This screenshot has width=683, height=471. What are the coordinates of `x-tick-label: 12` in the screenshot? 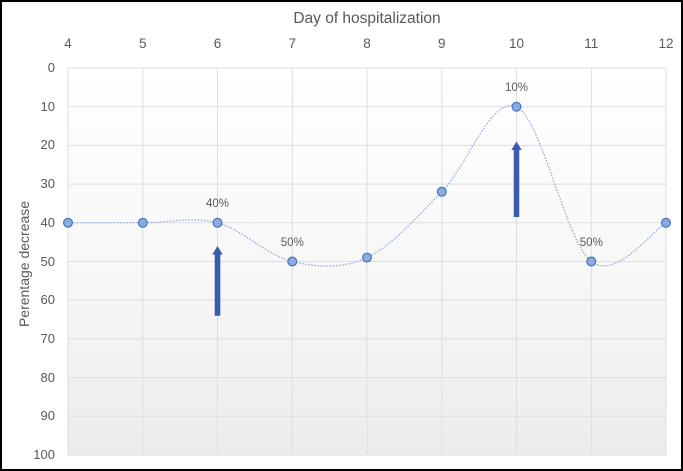 It's located at (666, 43).